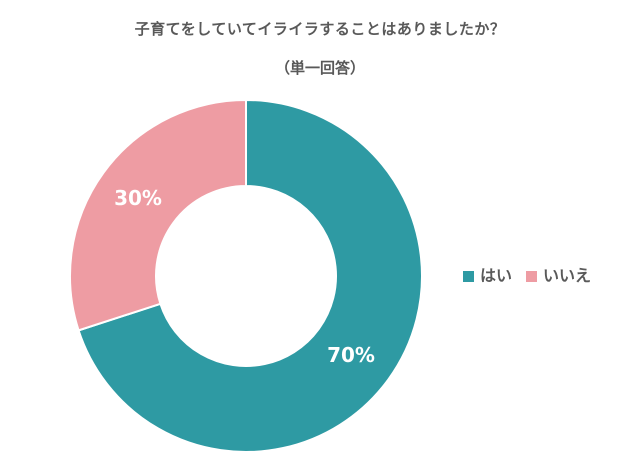 This screenshot has height=464, width=640. What do you see at coordinates (532, 276) in the screenshot?
I see `legend-swatch-no` at bounding box center [532, 276].